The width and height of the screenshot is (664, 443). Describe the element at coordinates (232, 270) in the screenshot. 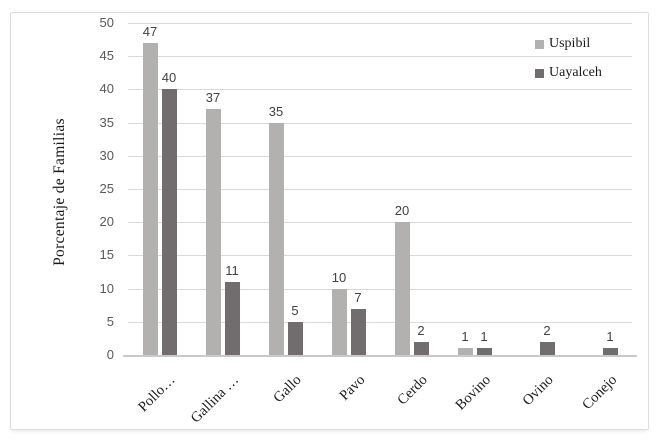

I see `data-label: 11` at that location.